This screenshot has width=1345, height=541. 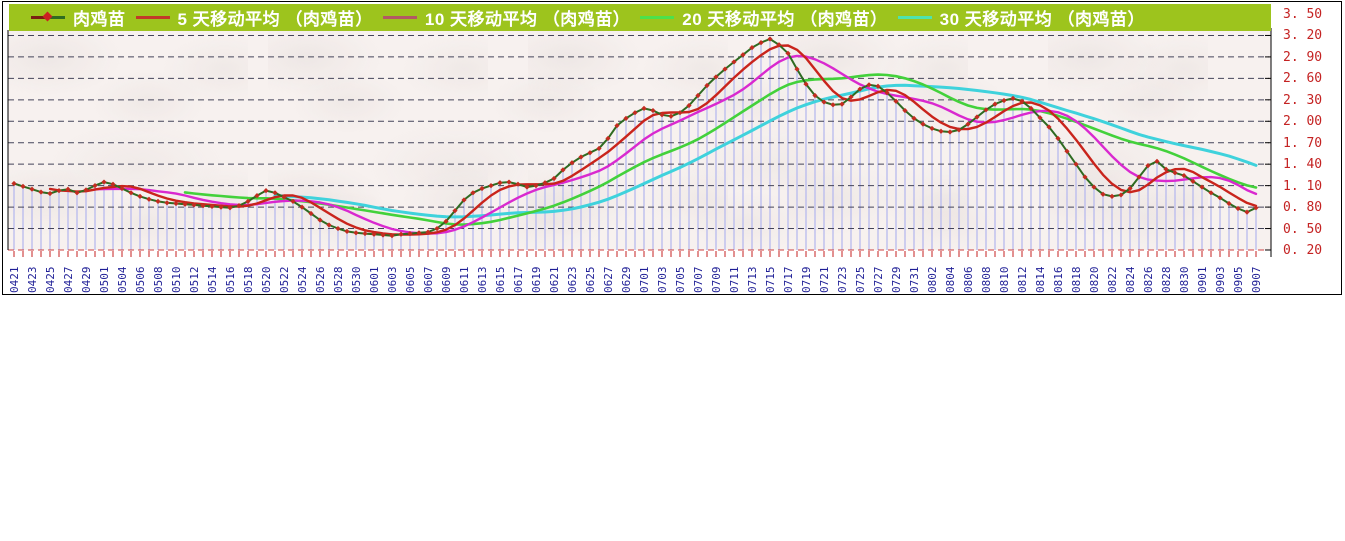 I want to click on x-axis-label: 0605, so click(x=410, y=280).